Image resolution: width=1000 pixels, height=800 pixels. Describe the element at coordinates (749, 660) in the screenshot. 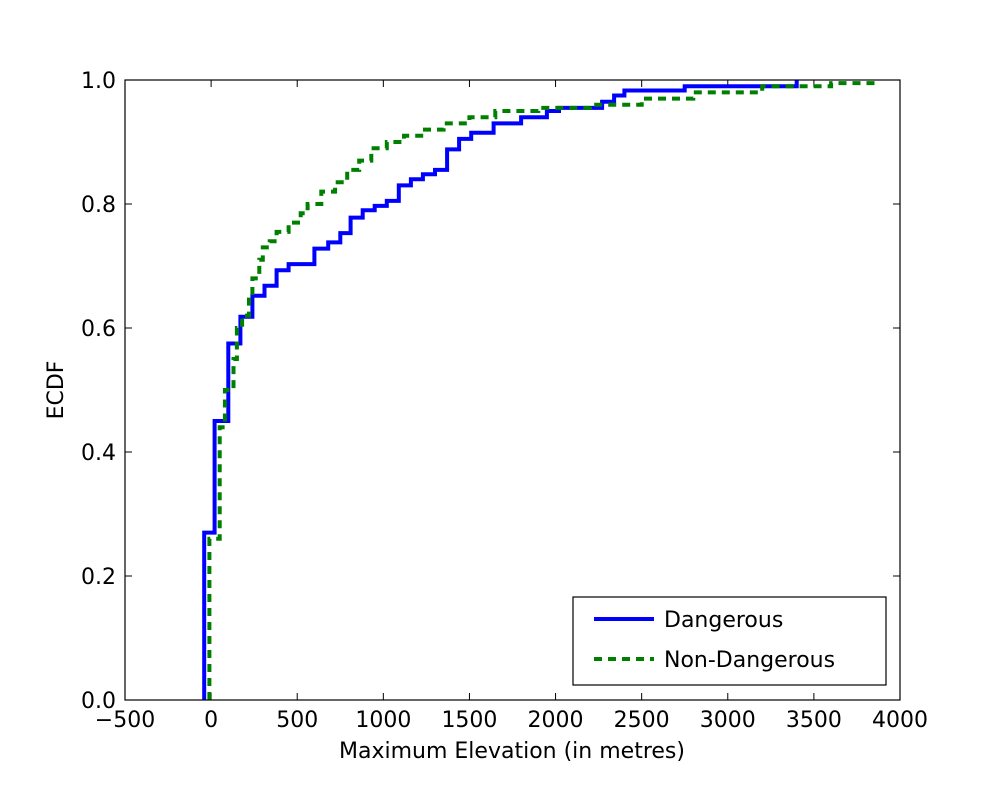

I see `legend-label-non-dangerous: Non-Dangerous` at that location.